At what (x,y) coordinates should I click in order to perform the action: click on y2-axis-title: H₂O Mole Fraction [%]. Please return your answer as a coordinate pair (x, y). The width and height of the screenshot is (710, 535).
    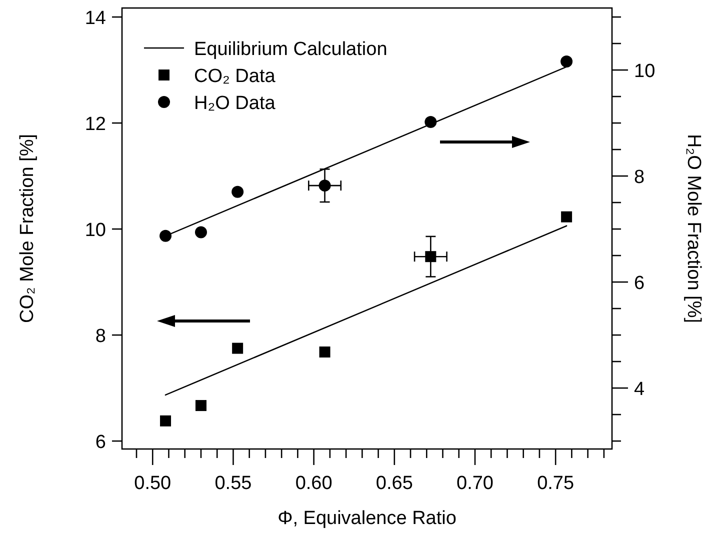
    Looking at the image, I should click on (693, 228).